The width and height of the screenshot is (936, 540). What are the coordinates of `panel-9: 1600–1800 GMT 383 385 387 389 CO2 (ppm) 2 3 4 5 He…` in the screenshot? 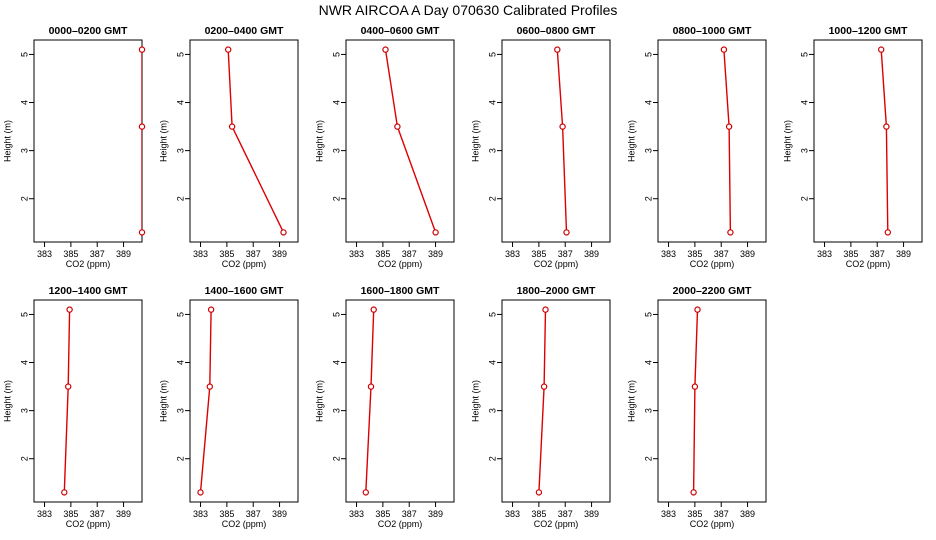 It's located at (384, 407).